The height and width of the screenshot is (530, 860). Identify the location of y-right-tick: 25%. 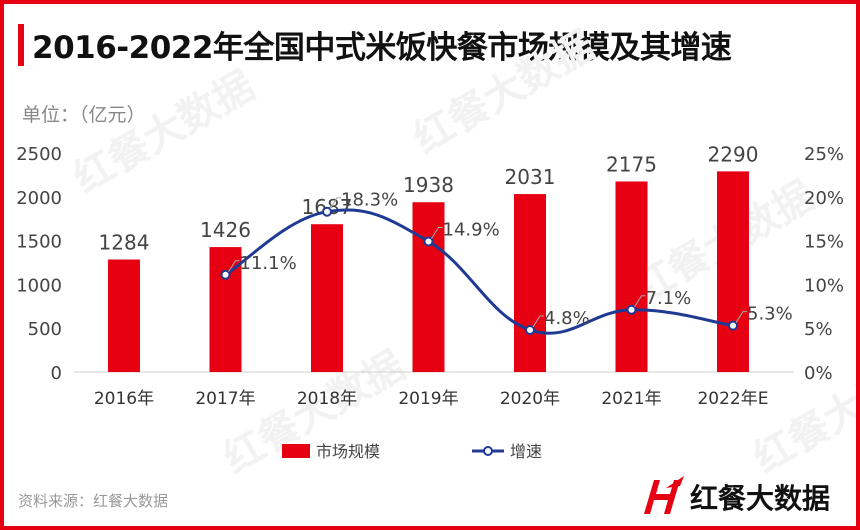
(824, 154).